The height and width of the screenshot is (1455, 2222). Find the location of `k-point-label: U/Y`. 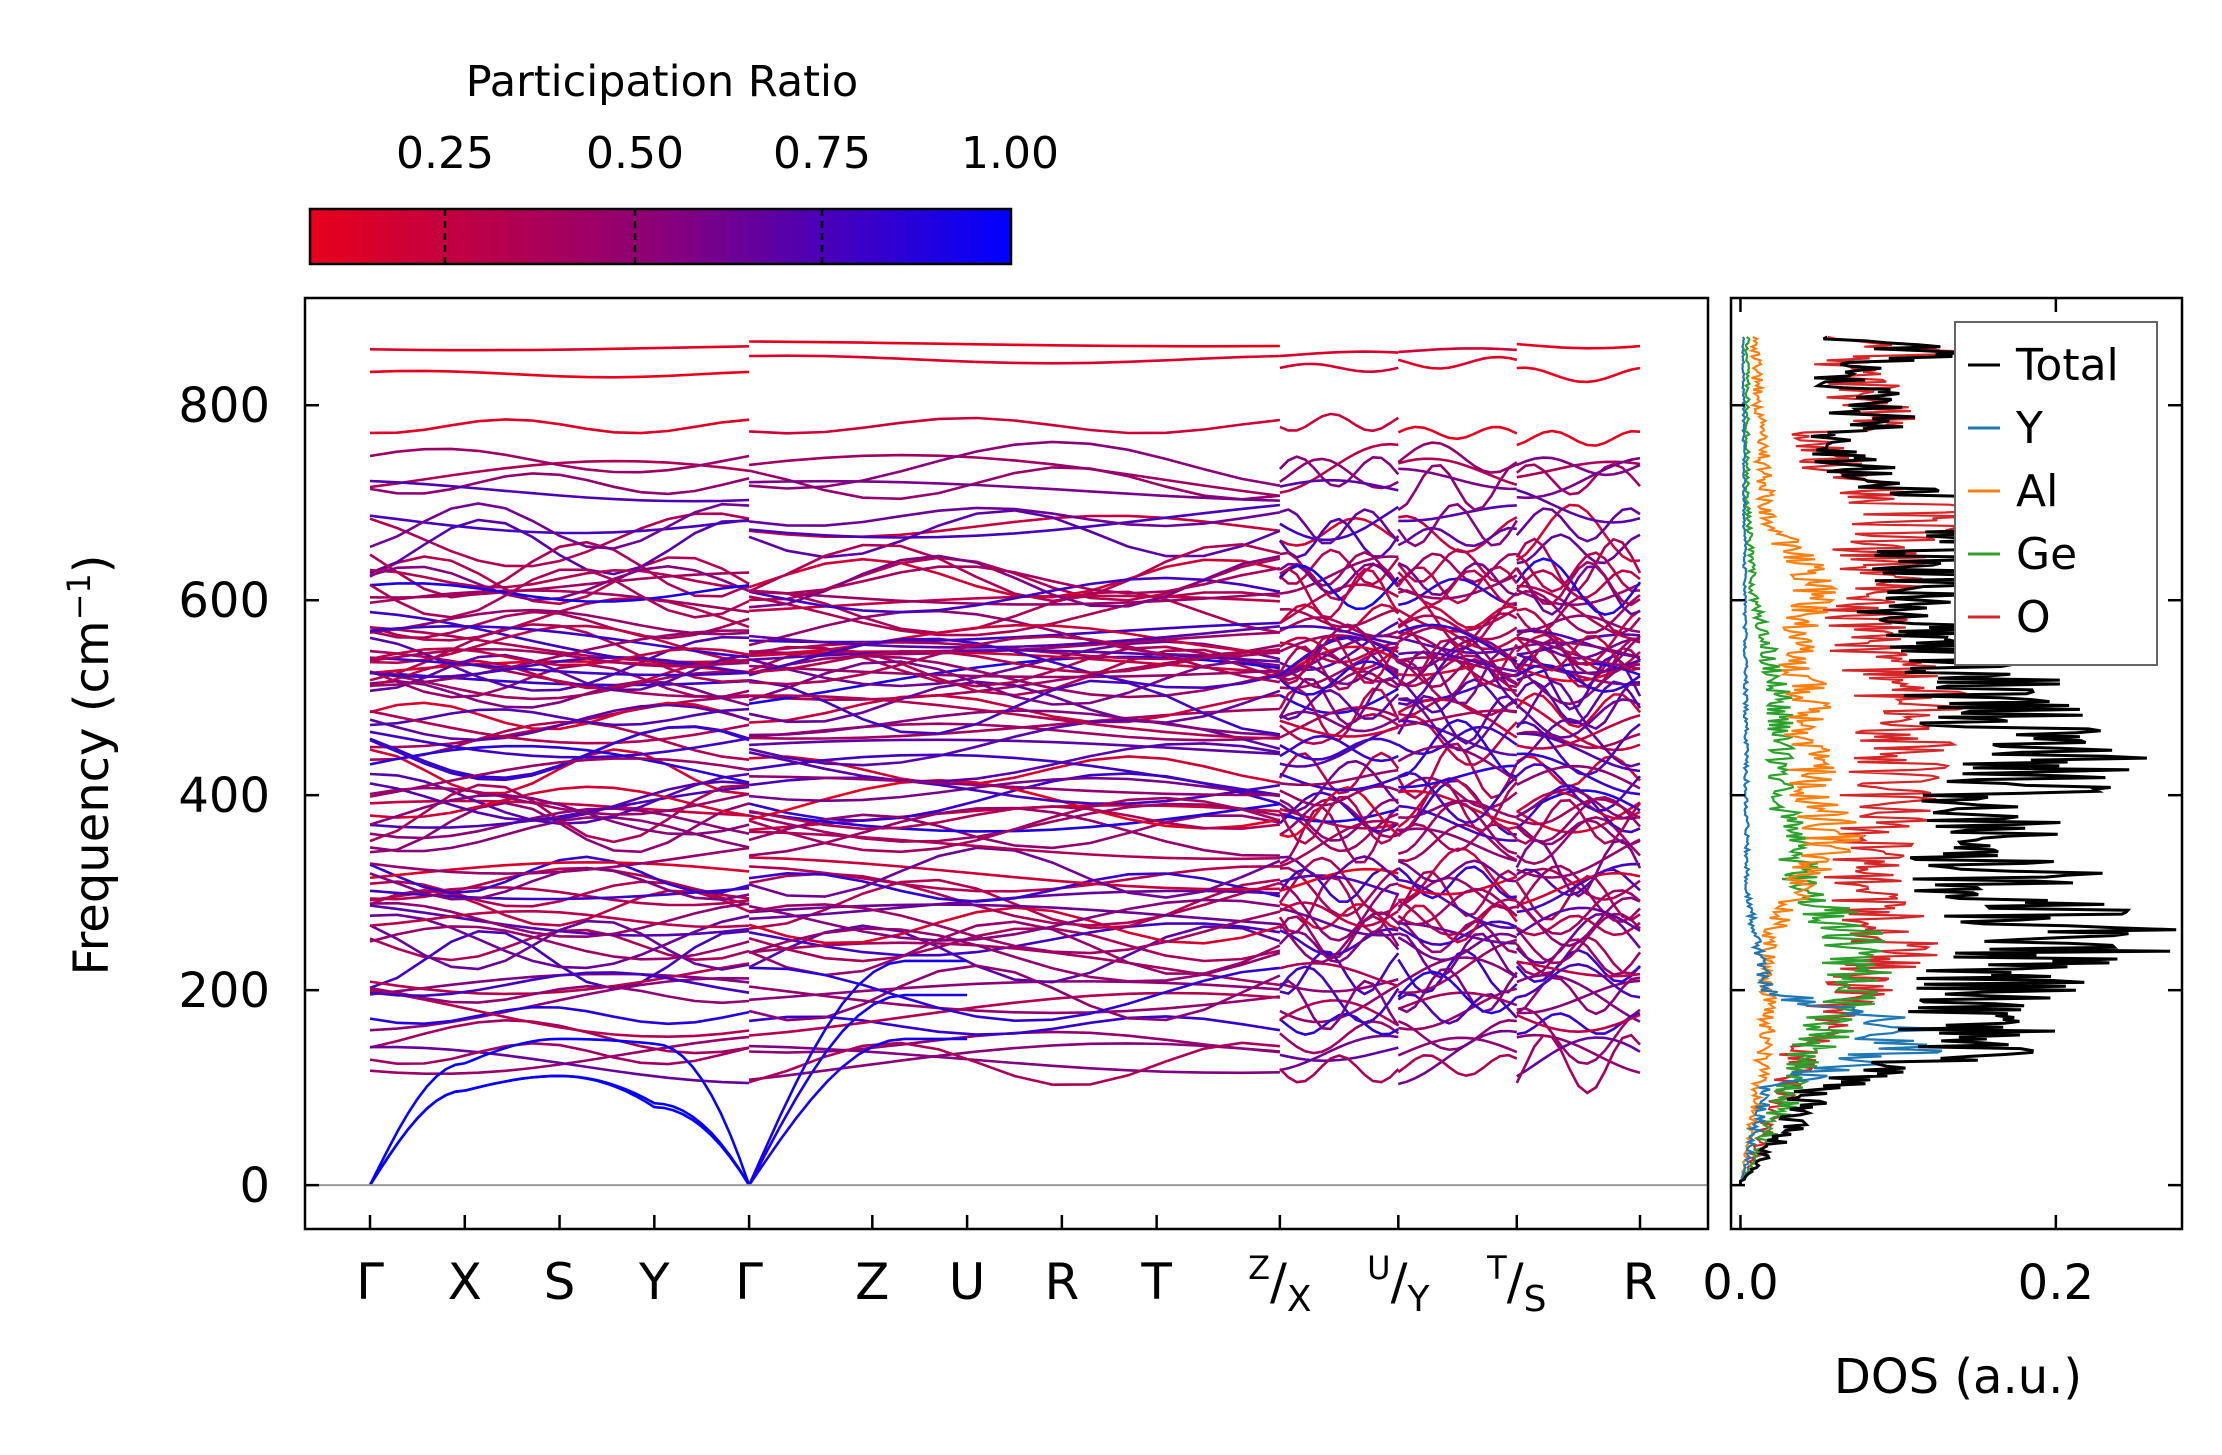

k-point-label: U/Y is located at coordinates (1398, 1284).